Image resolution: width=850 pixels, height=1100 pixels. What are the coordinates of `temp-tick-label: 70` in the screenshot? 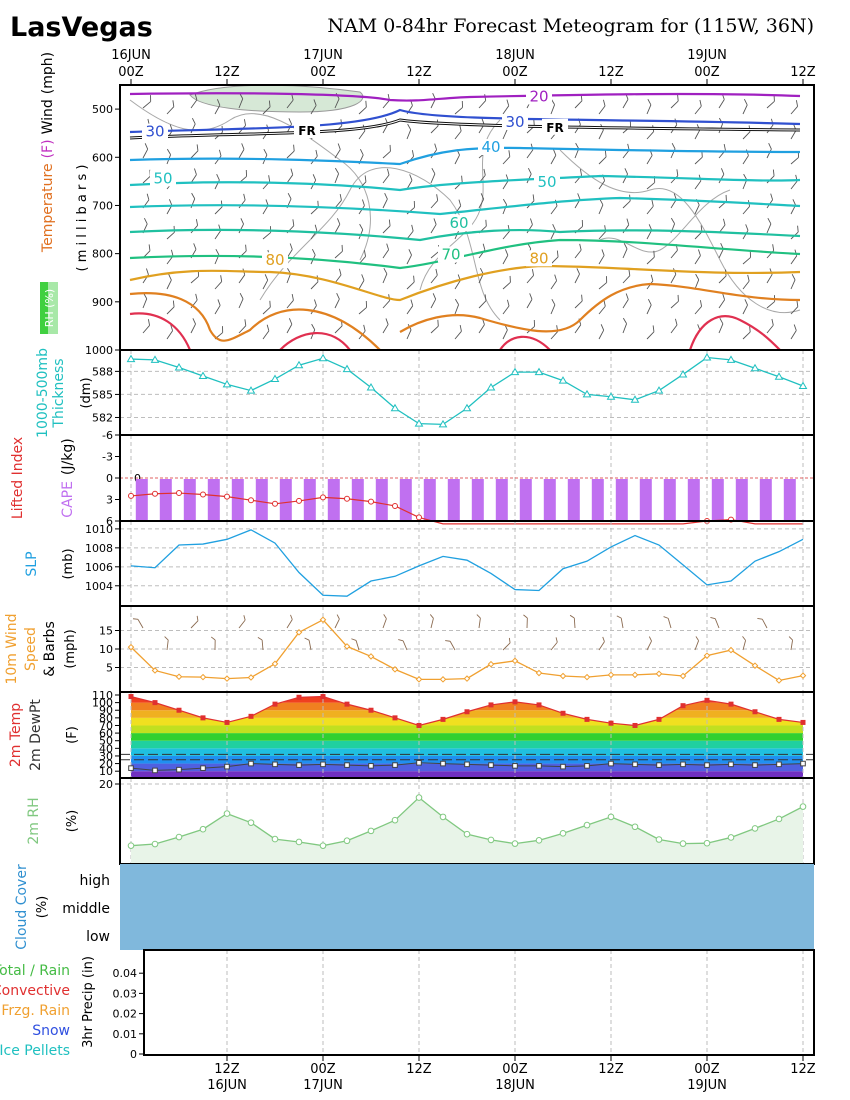 It's located at (106, 725).